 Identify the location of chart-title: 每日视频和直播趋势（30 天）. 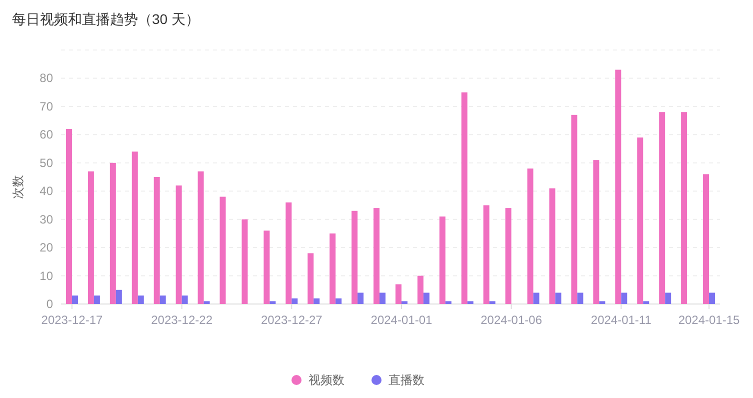
(106, 19).